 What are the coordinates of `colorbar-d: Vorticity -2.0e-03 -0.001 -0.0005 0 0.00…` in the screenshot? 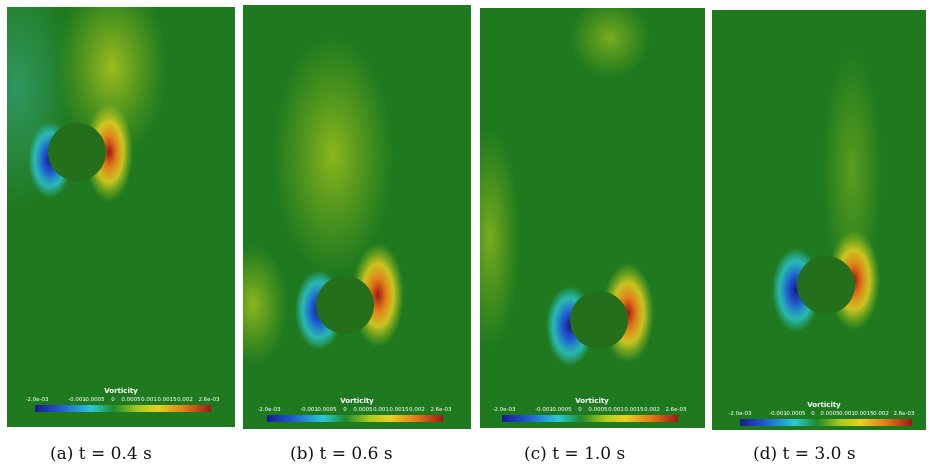 It's located at (821, 413).